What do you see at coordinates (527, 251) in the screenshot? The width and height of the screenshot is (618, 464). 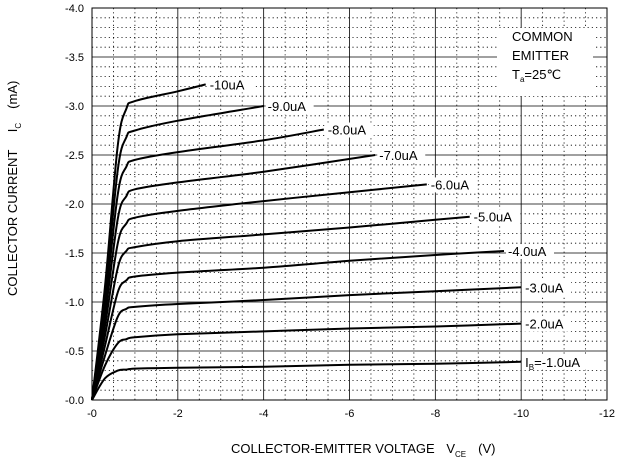 I see `series-label: -4.0uA` at bounding box center [527, 251].